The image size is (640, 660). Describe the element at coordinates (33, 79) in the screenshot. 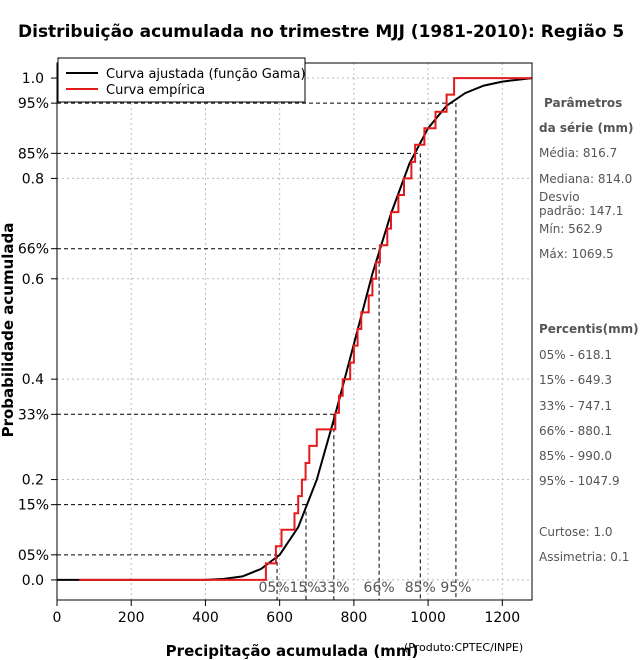

I see `y-tick-label: 1.0` at that location.